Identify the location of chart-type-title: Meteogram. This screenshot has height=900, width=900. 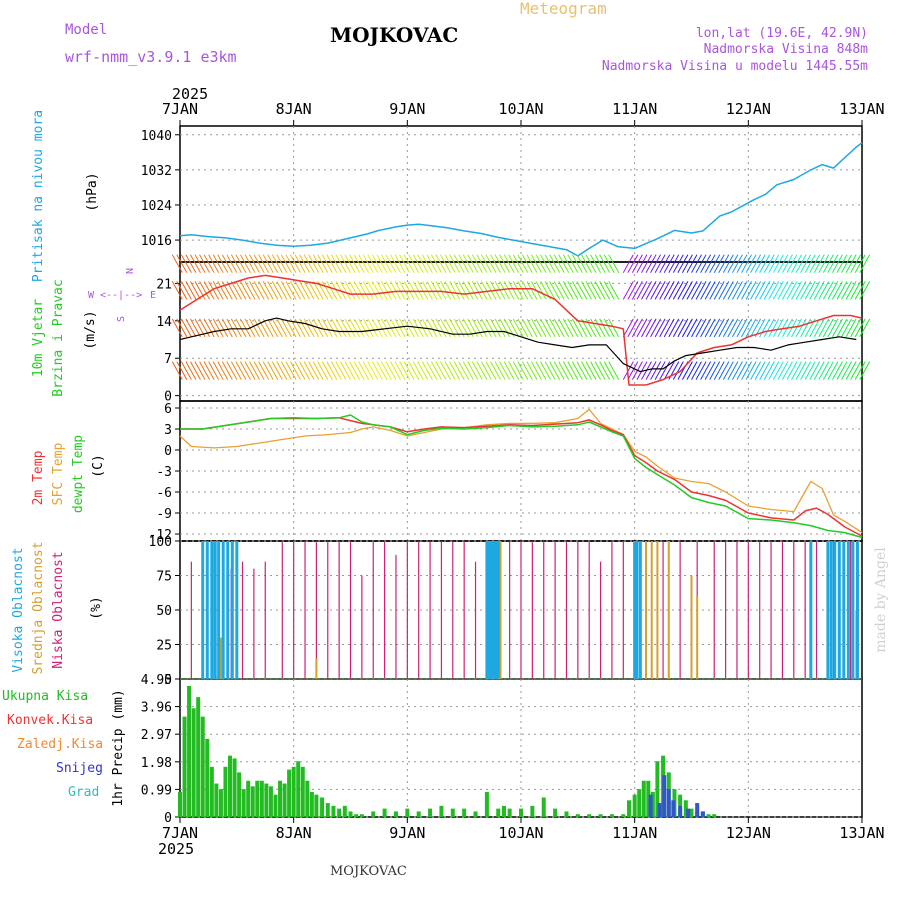
(563, 9).